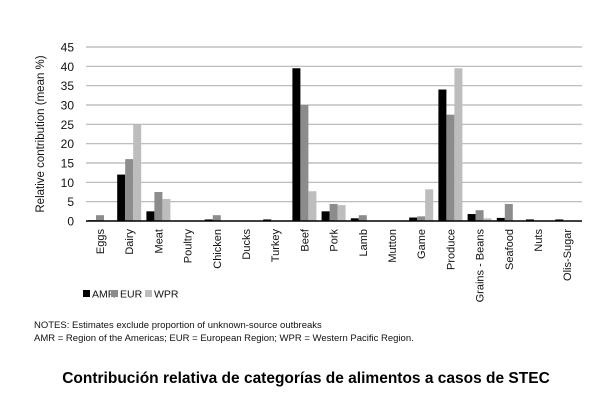 The height and width of the screenshot is (404, 612). I want to click on y-tick-label: 0, so click(70, 222).